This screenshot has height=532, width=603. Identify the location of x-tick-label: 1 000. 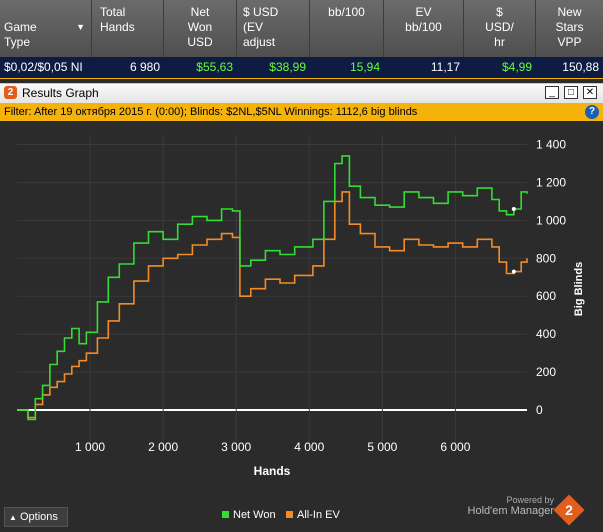
(90, 447).